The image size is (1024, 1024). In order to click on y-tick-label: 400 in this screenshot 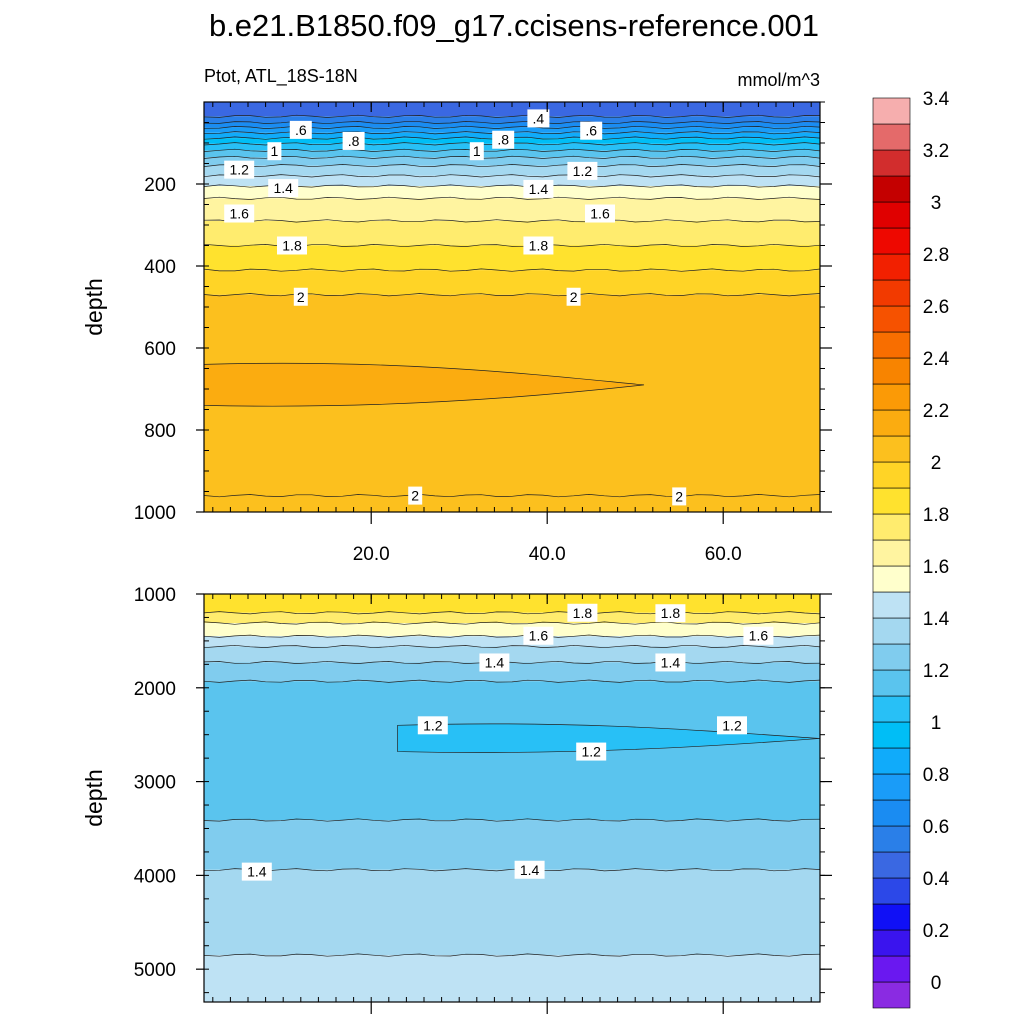, I will do `click(160, 267)`.